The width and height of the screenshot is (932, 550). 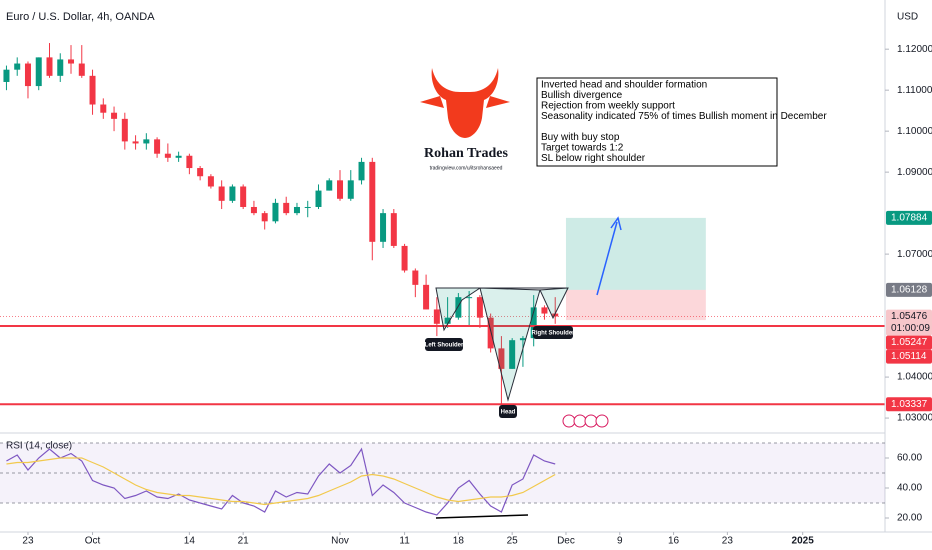 I want to click on target-arrow-head, so click(x=616, y=223).